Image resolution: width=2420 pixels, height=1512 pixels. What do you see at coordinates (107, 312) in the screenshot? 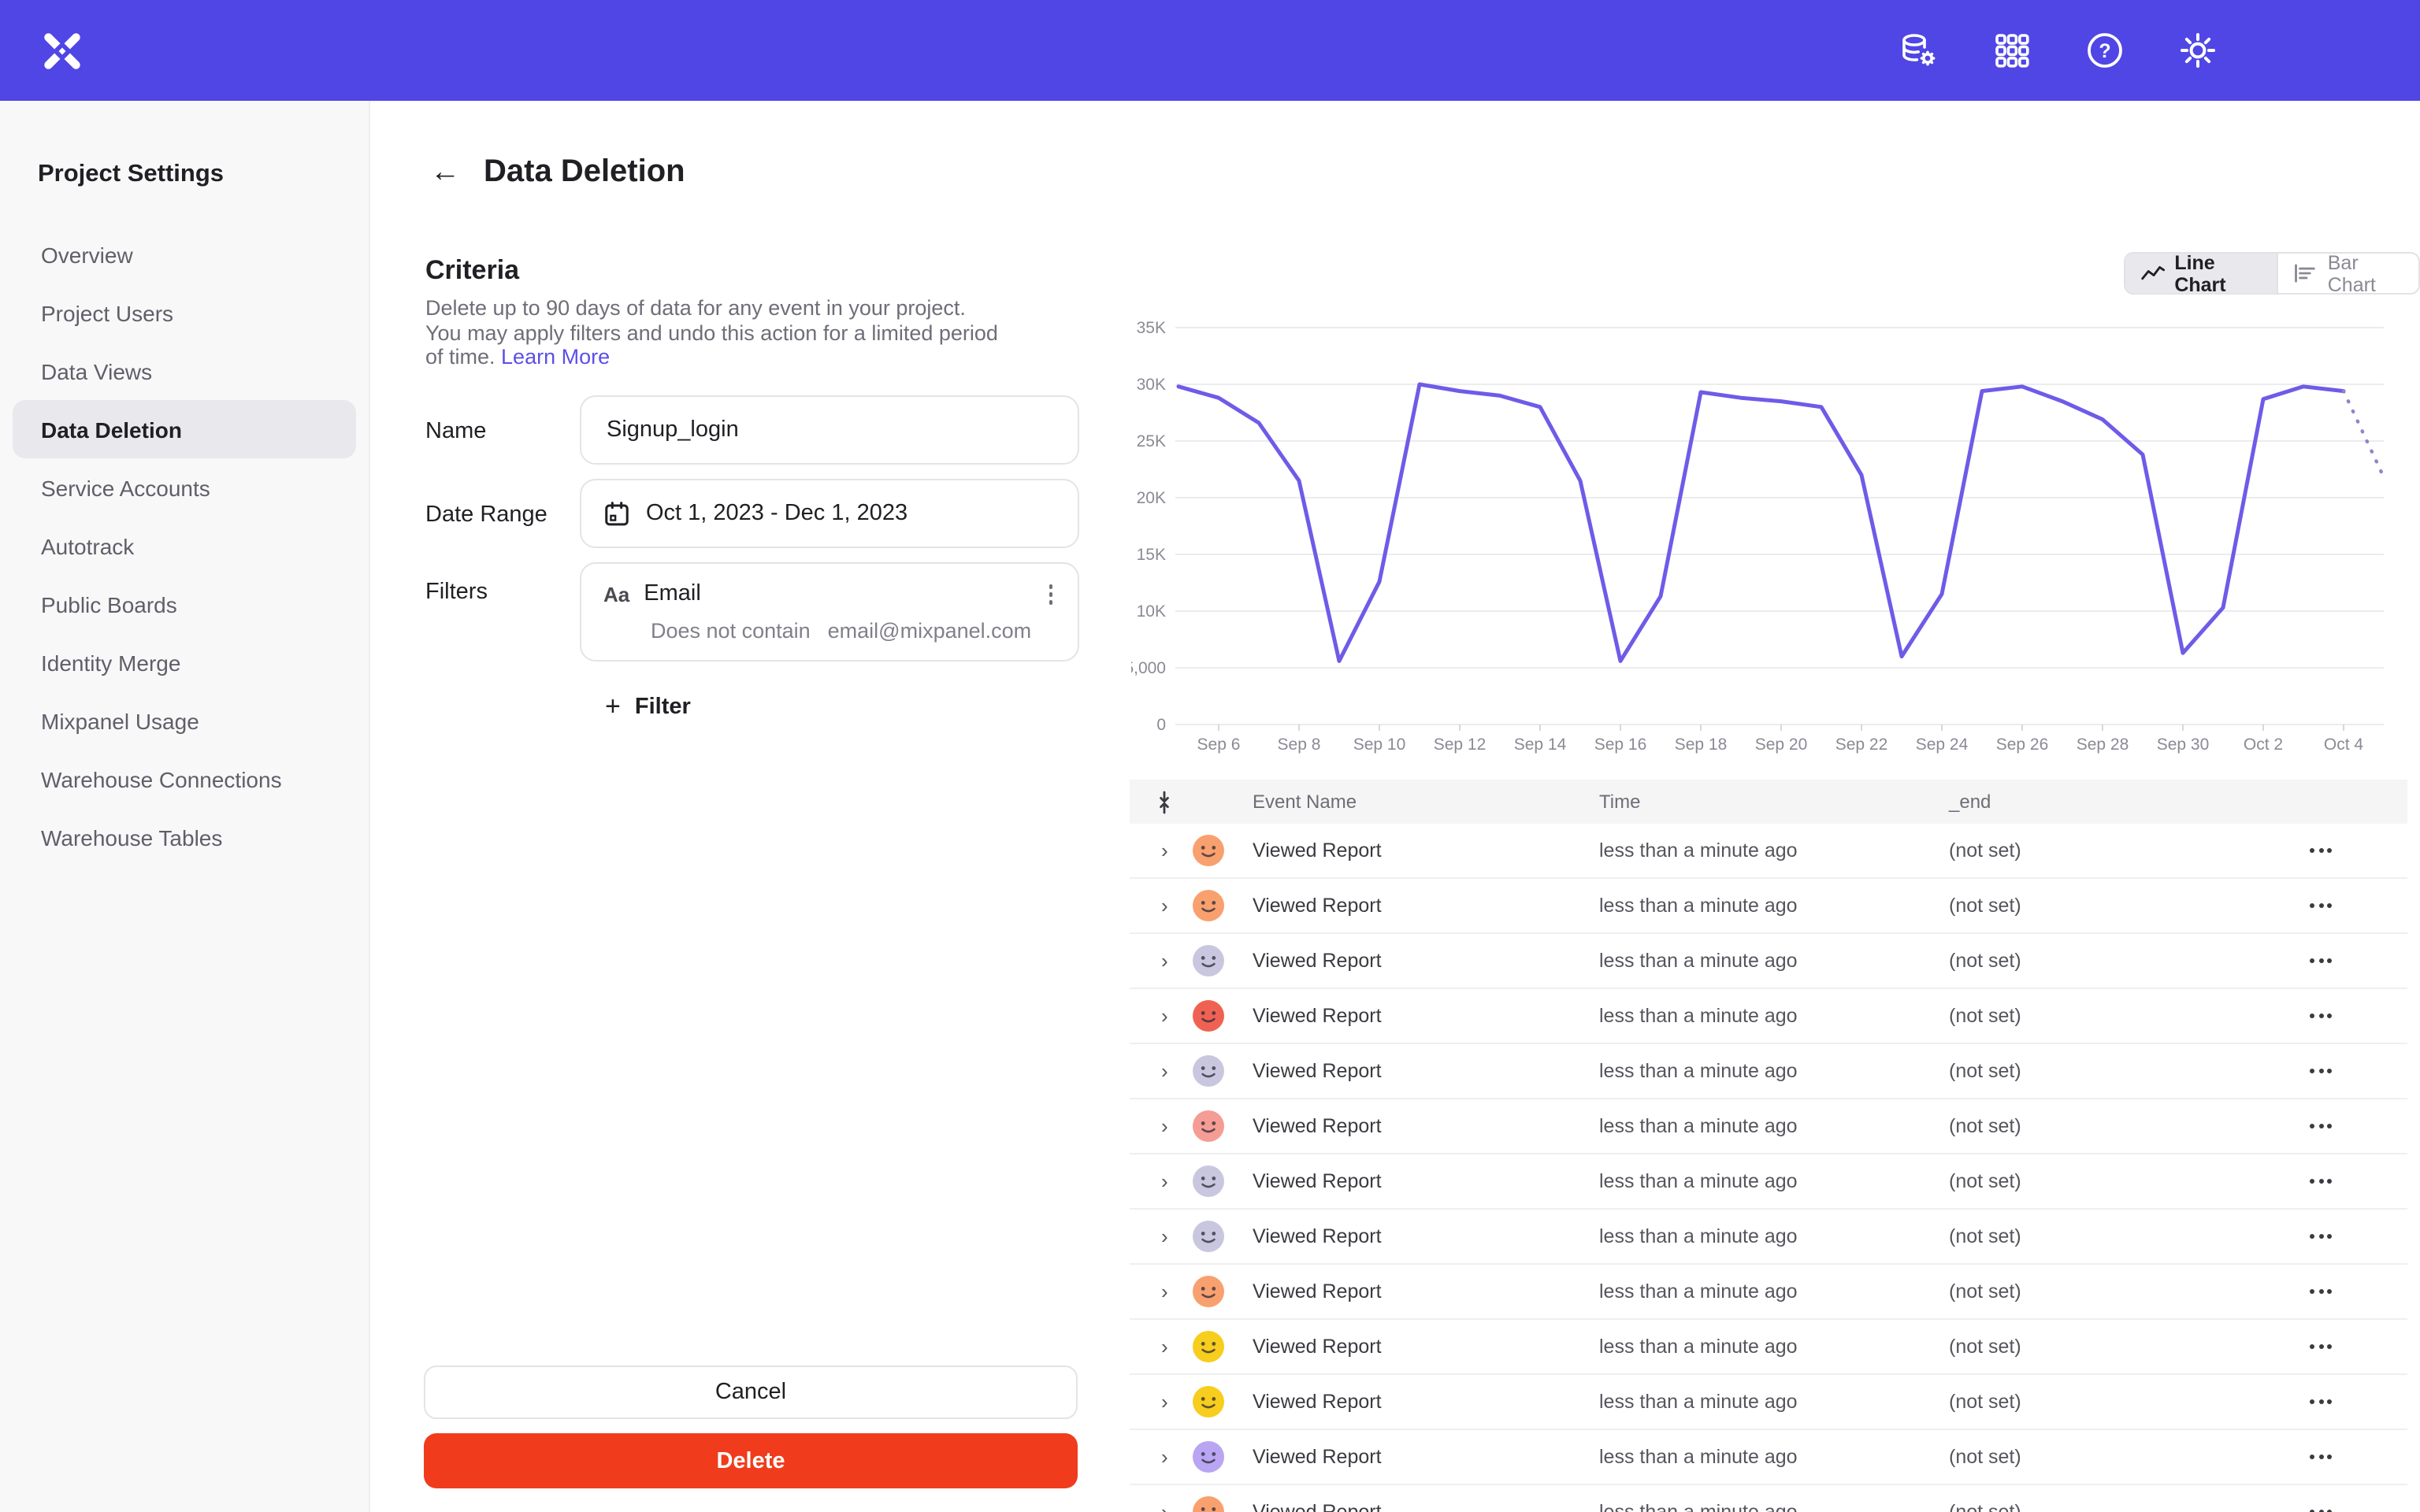
I see `sidebar-item-project-users: Project Users` at bounding box center [107, 312].